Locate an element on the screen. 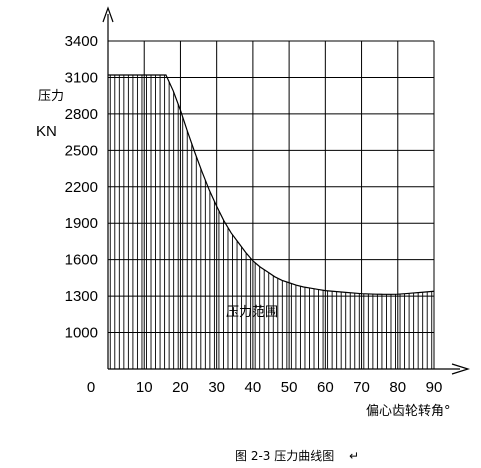  x-tick-label-0: 0 is located at coordinates (91, 387).